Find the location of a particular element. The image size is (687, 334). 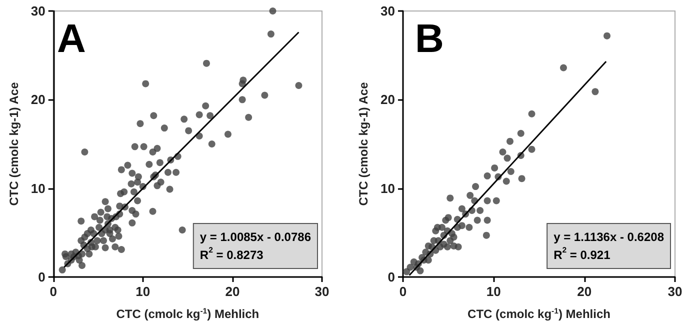

chart-title: B is located at coordinates (429, 39).